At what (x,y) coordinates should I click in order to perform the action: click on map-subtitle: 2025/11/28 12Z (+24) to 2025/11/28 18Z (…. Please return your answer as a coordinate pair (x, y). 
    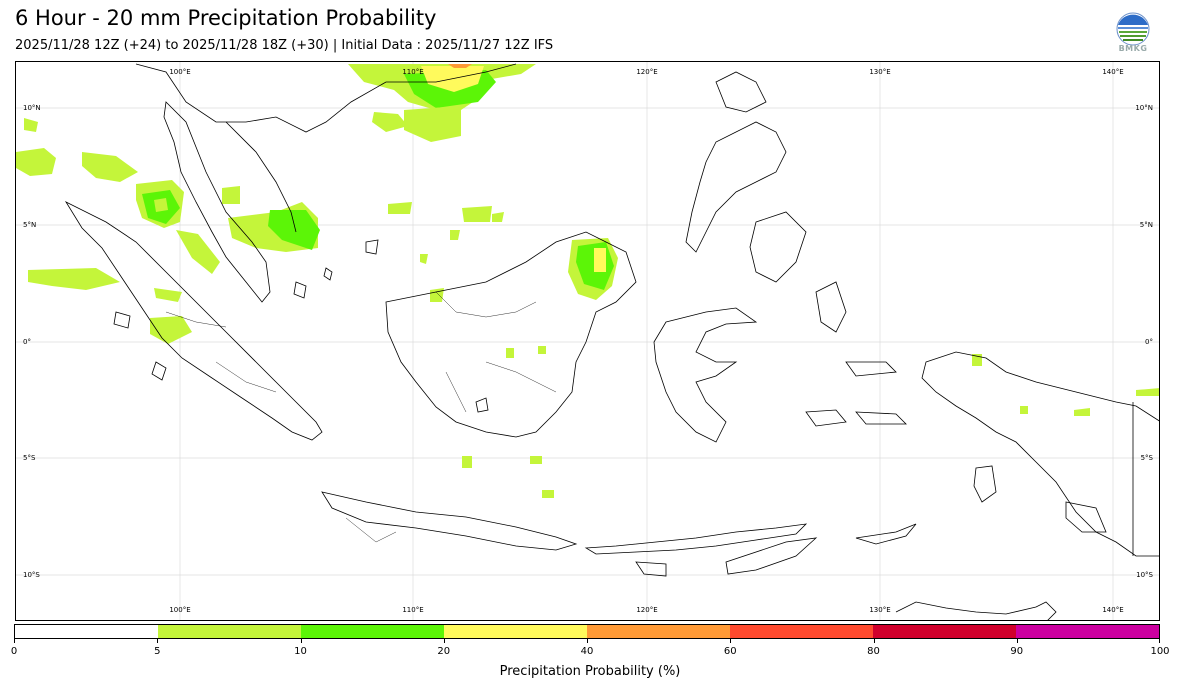
    Looking at the image, I should click on (284, 45).